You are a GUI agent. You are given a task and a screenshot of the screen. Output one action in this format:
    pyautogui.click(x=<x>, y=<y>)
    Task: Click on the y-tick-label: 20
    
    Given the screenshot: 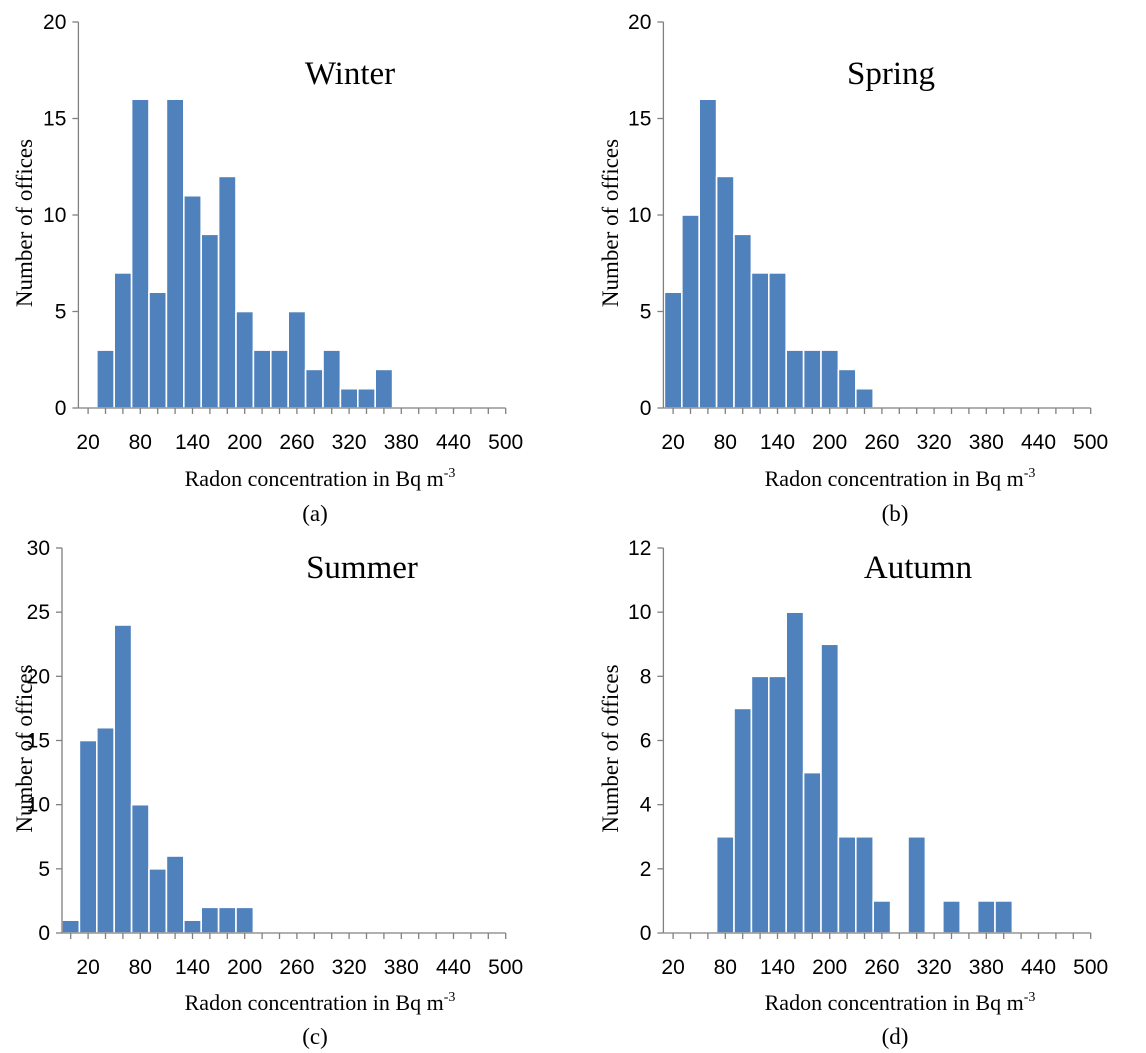 What is the action you would take?
    pyautogui.click(x=54, y=22)
    